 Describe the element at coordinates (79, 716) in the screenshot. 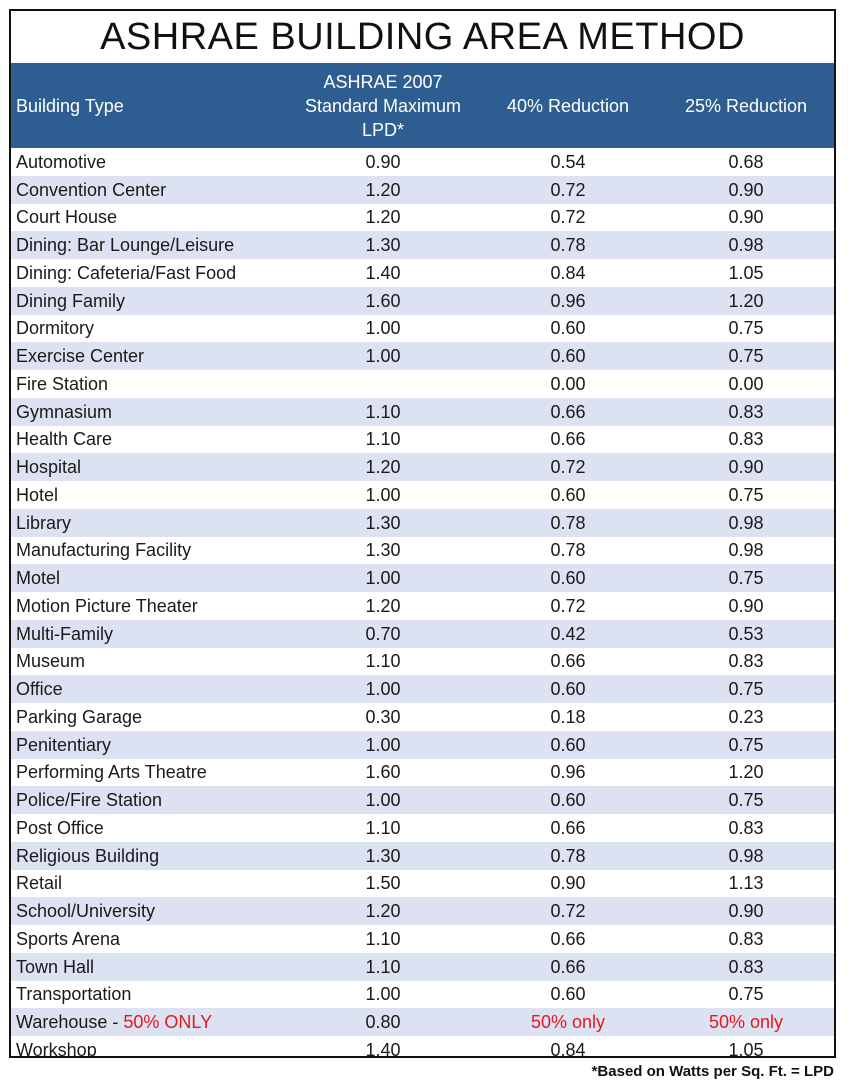

I see `building-type-label: Parking Garage` at that location.